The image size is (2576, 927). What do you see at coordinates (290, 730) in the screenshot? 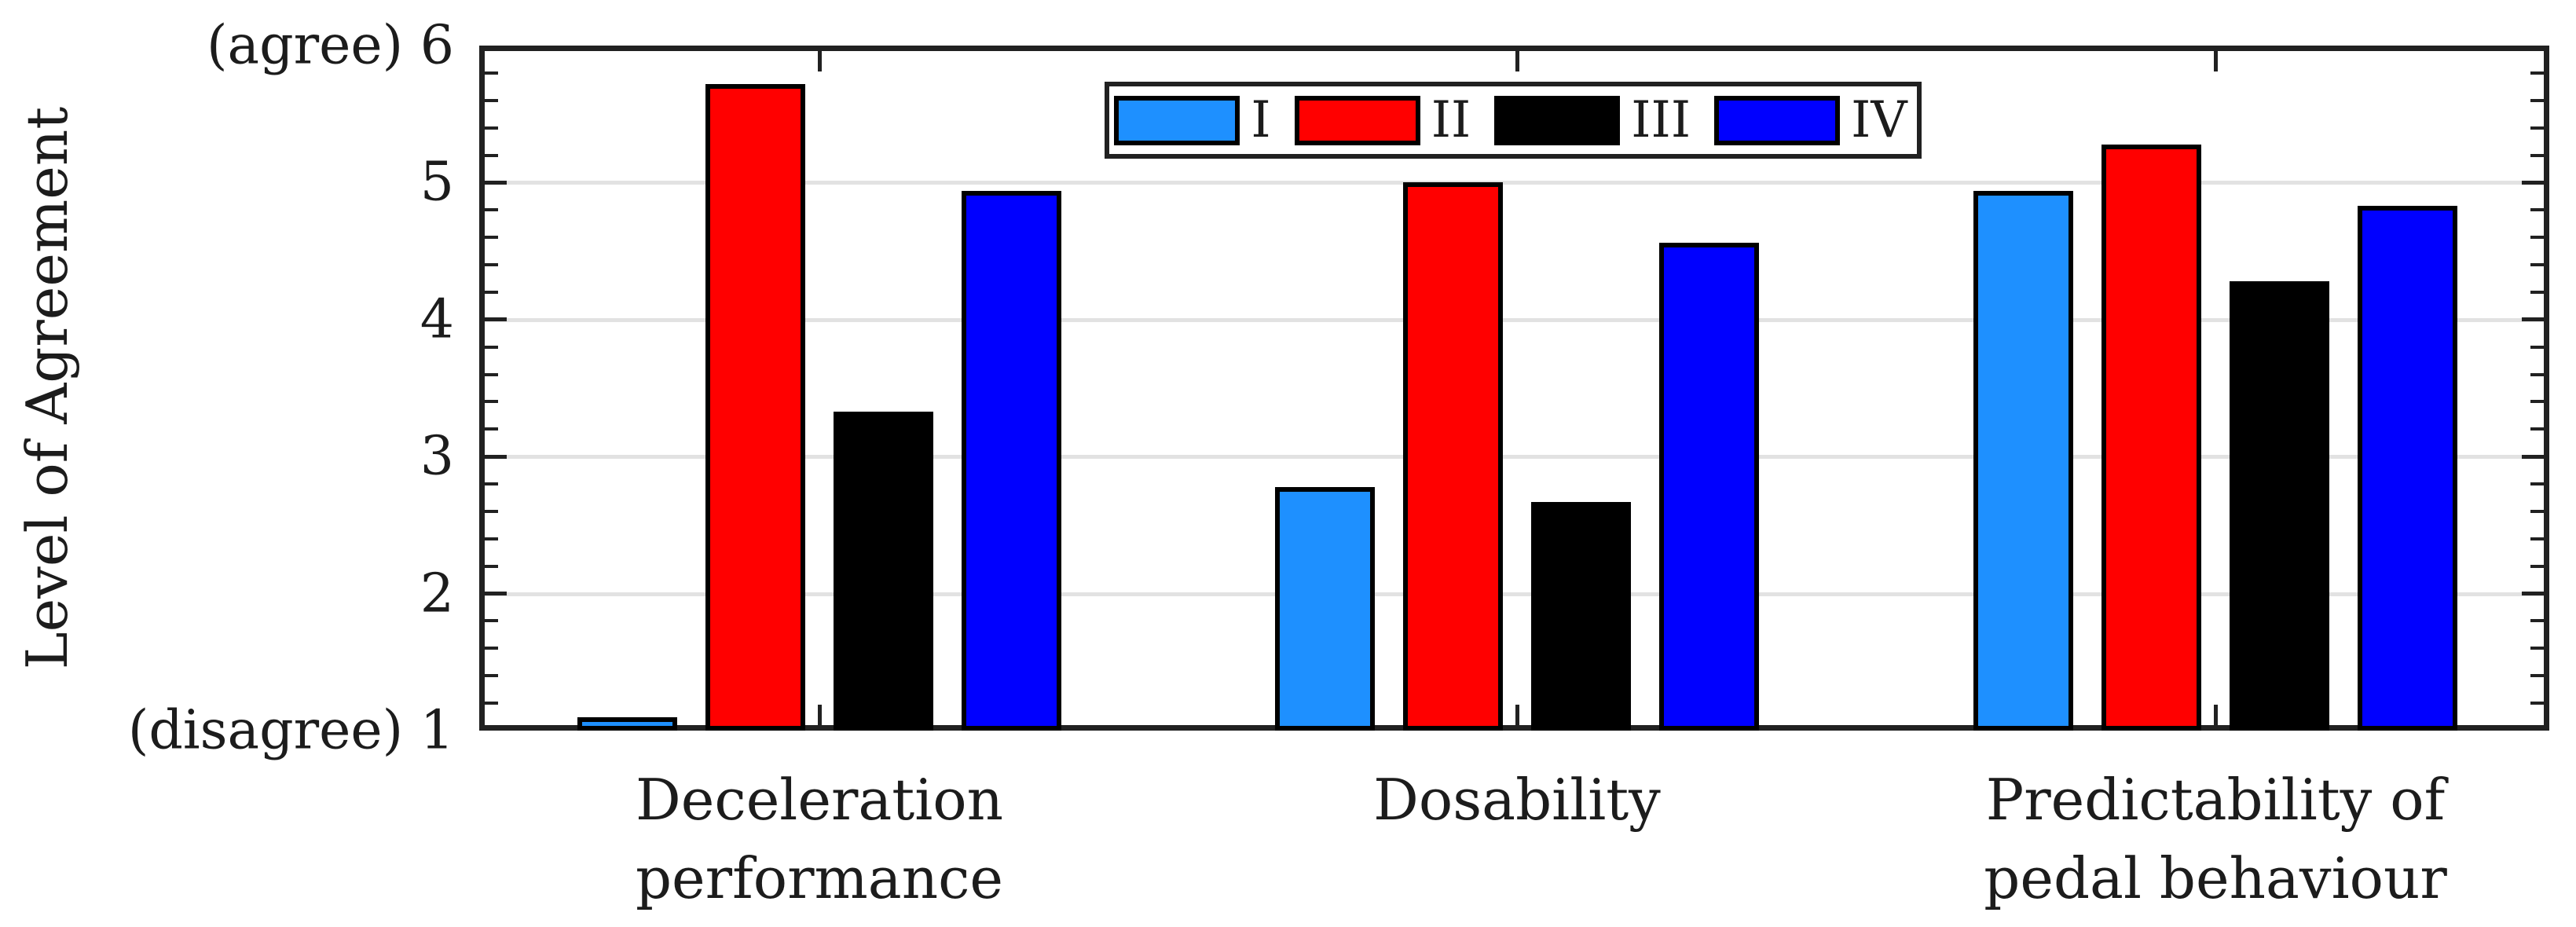
I see `y-tick-label-1: (disagree) 1` at bounding box center [290, 730].